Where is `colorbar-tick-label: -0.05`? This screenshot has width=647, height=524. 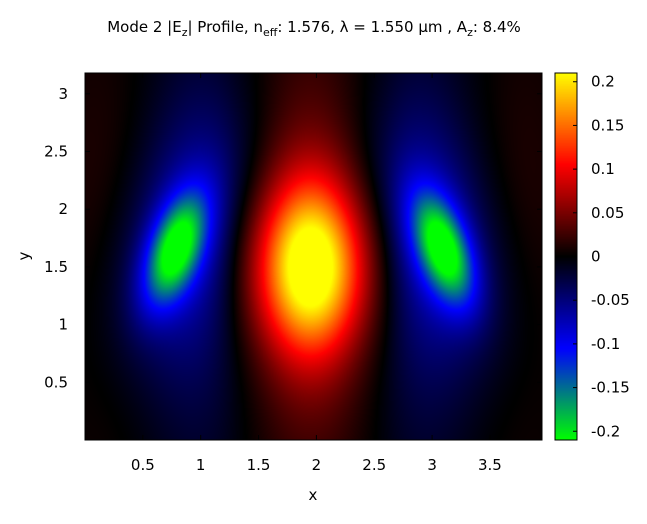 colorbar-tick-label: -0.05 is located at coordinates (610, 300).